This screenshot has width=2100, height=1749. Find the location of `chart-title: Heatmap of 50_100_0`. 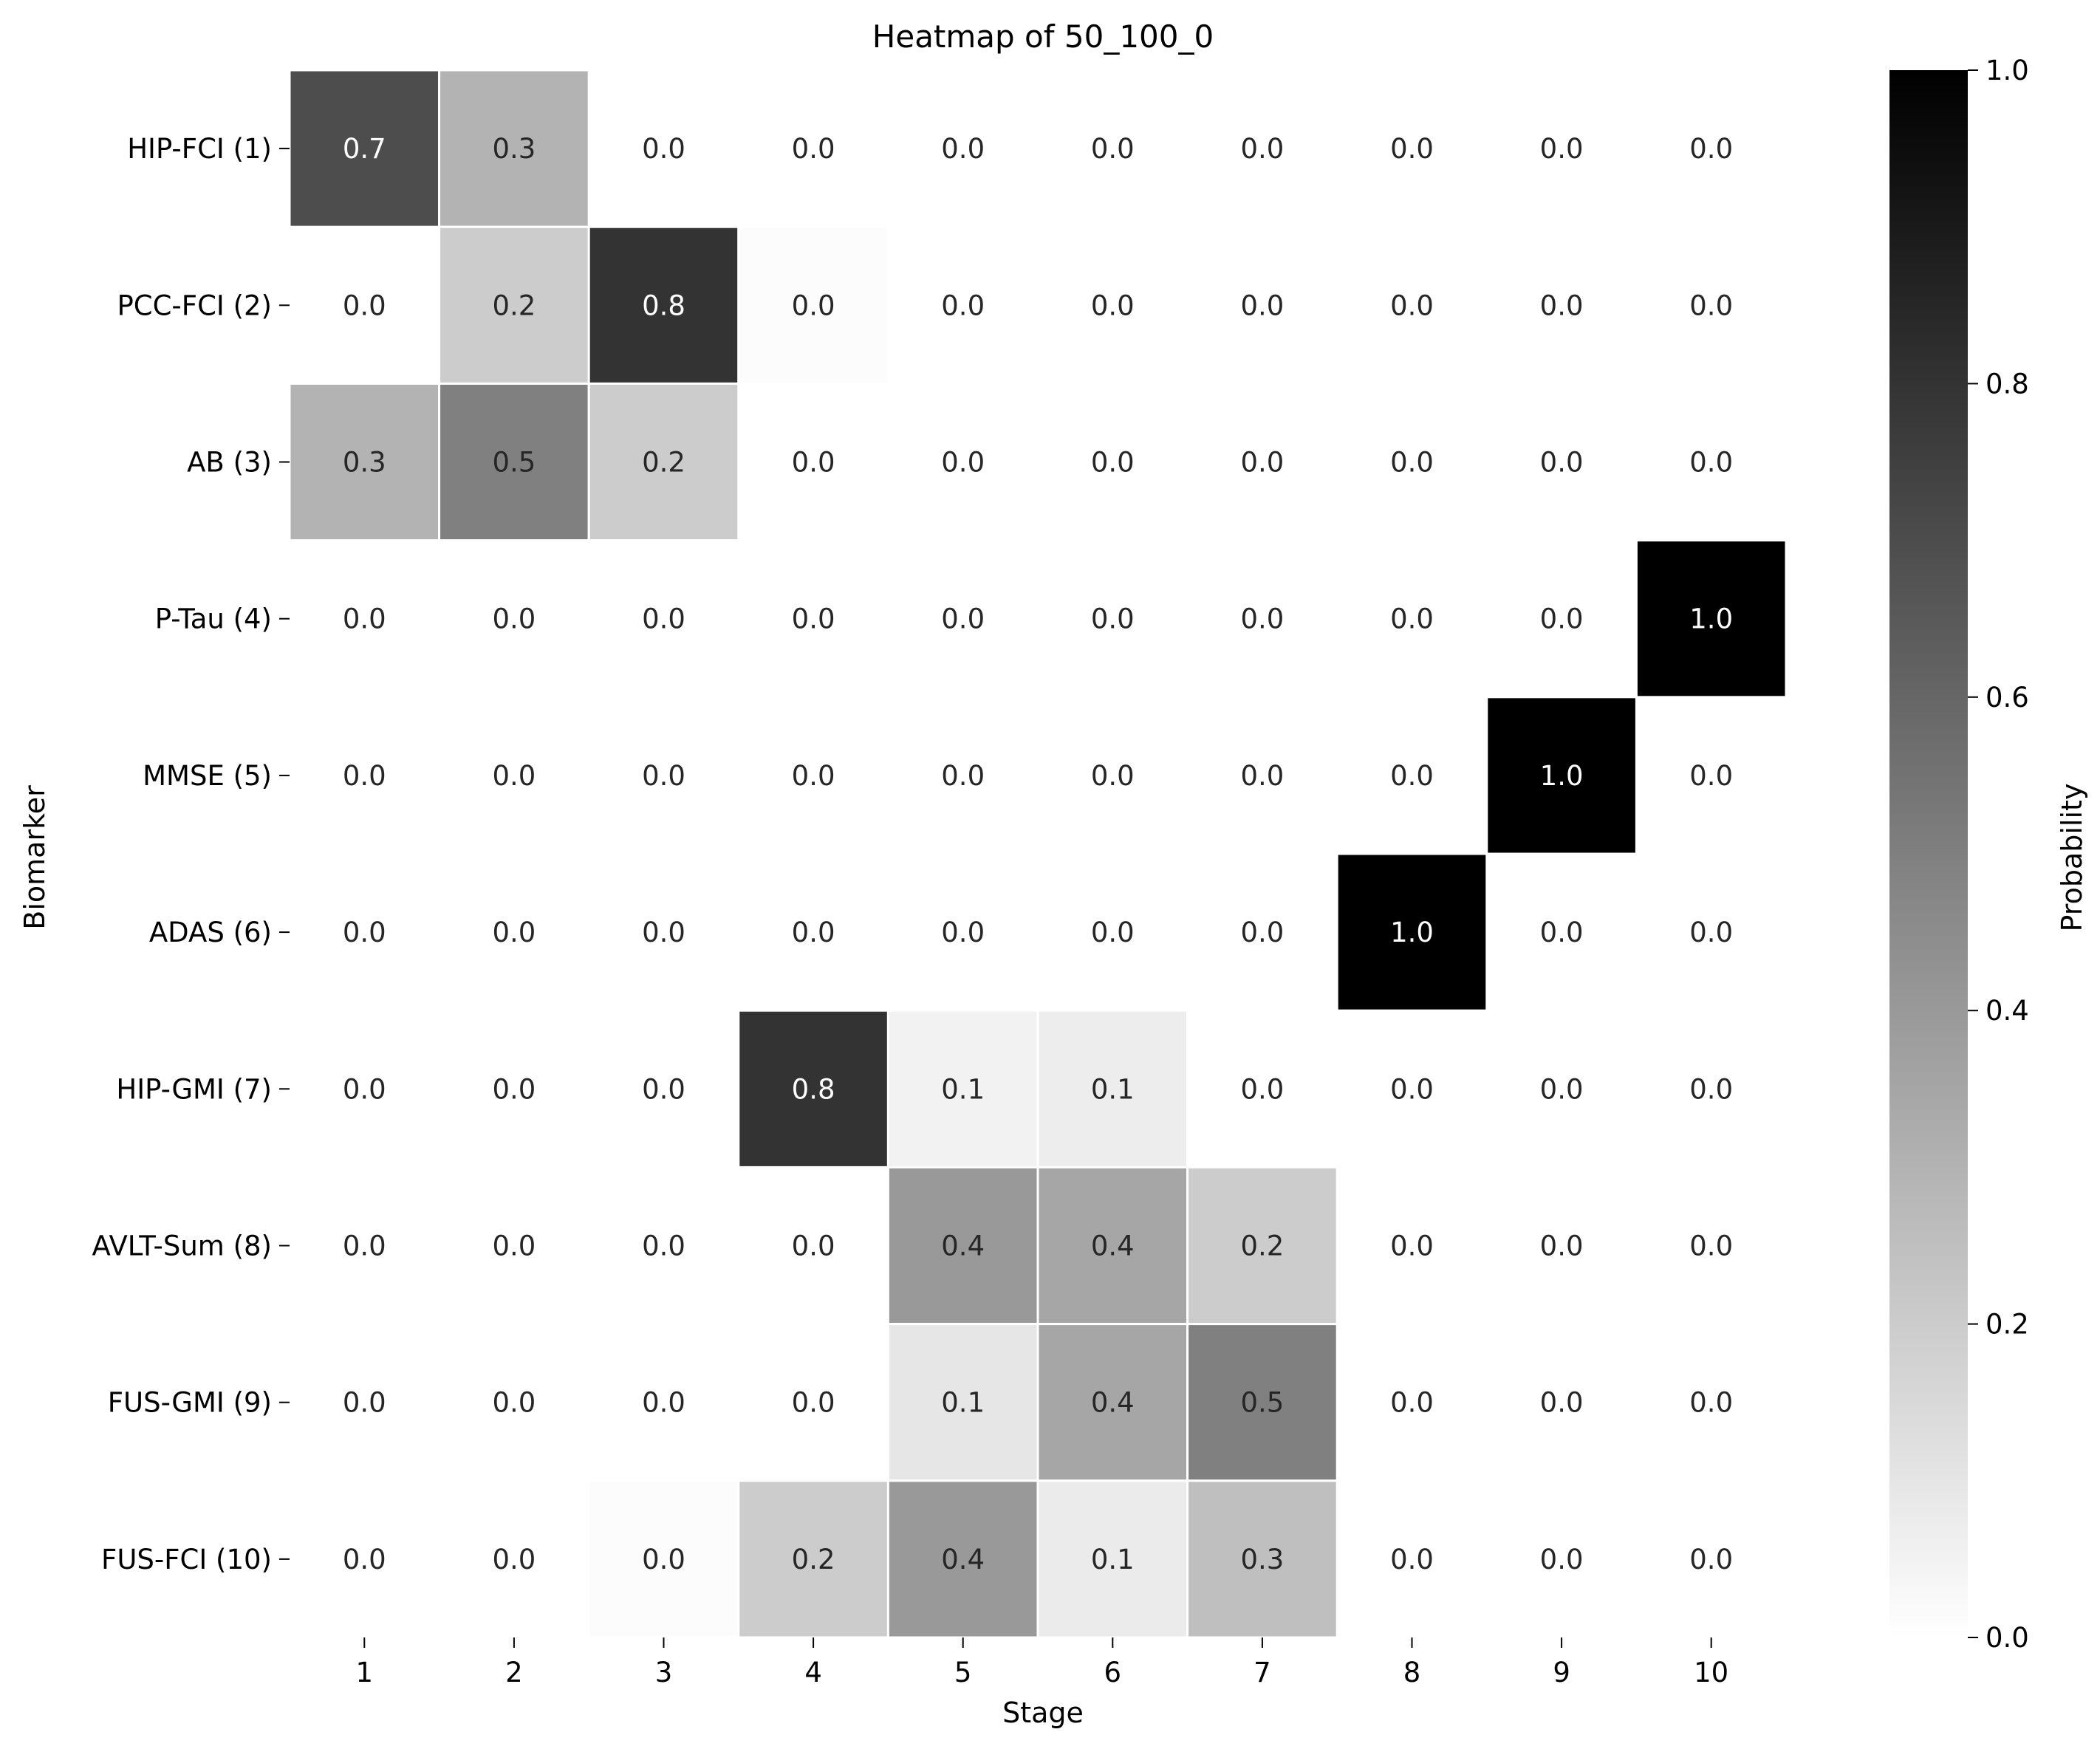

chart-title: Heatmap of 50_100_0 is located at coordinates (1043, 37).